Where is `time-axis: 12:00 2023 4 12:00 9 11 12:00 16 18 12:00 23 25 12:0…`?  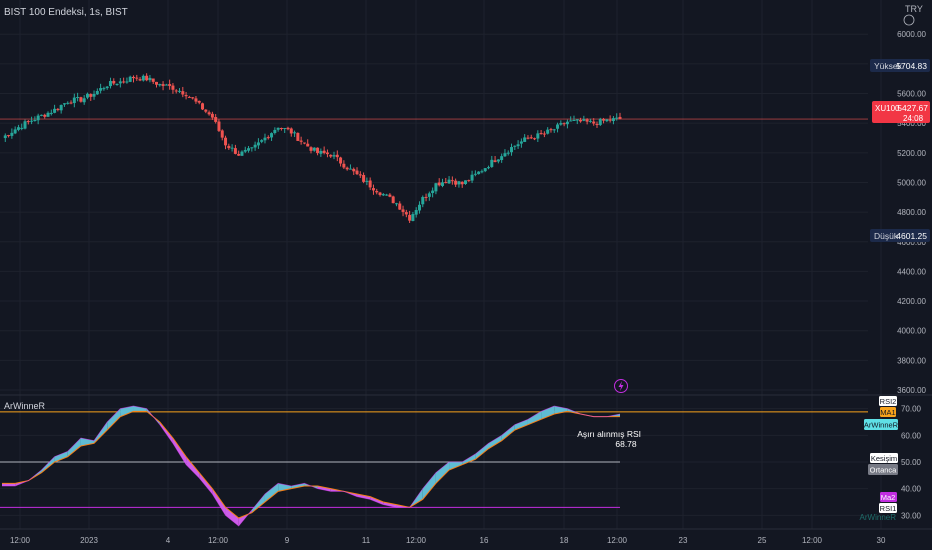
time-axis: 12:00 2023 4 12:00 9 11 12:00 16 18 12:00 23 25 12:0… is located at coordinates (448, 540).